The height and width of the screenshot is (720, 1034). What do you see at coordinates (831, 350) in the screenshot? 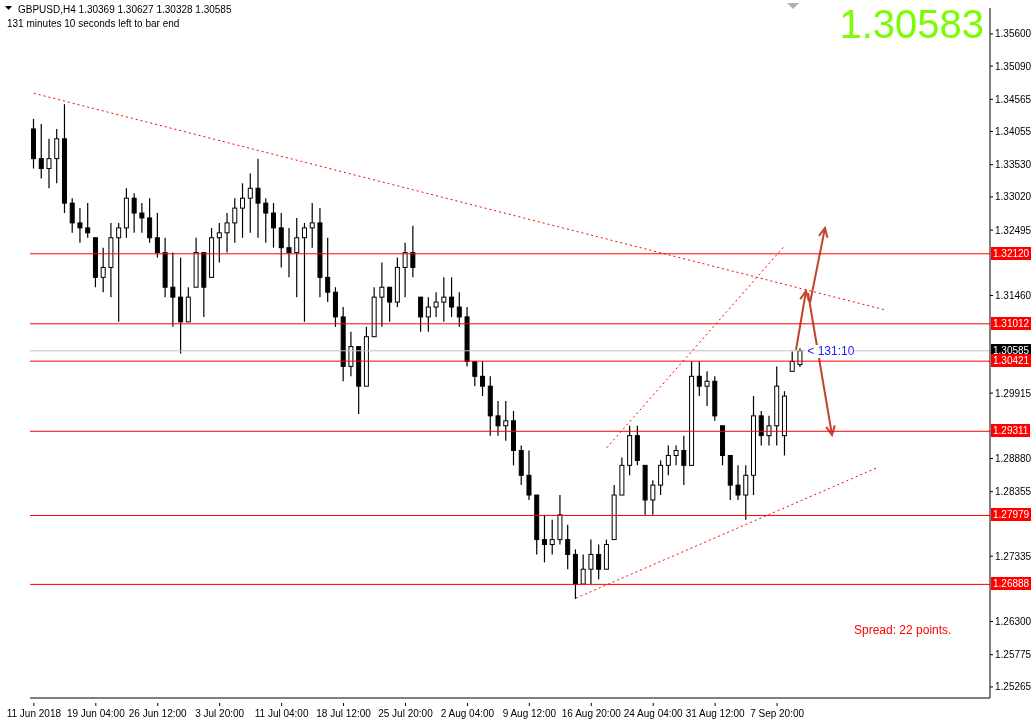
I see `annotation: < 131:10` at bounding box center [831, 350].